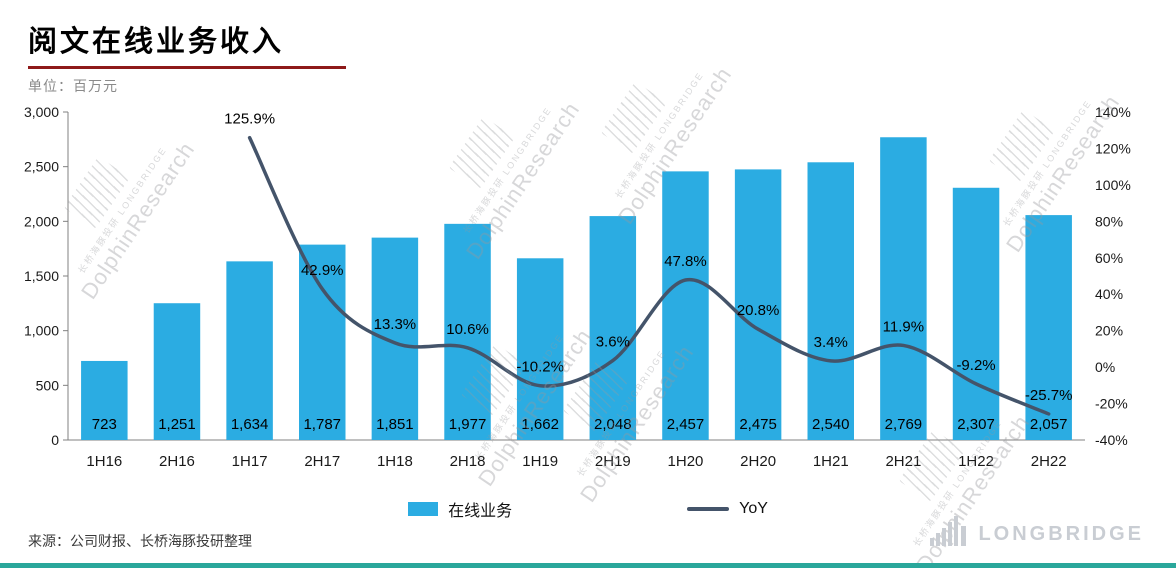 Image resolution: width=1176 pixels, height=568 pixels. What do you see at coordinates (1061, 534) in the screenshot?
I see `longbridge-logo-text: LONGBRIDGE` at bounding box center [1061, 534].